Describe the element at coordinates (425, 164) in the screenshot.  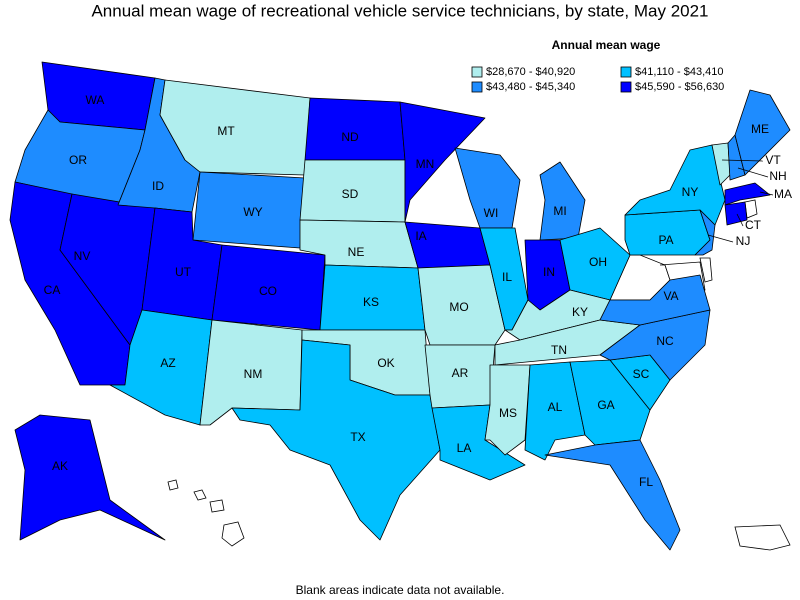
I see `state-label: MN` at that location.